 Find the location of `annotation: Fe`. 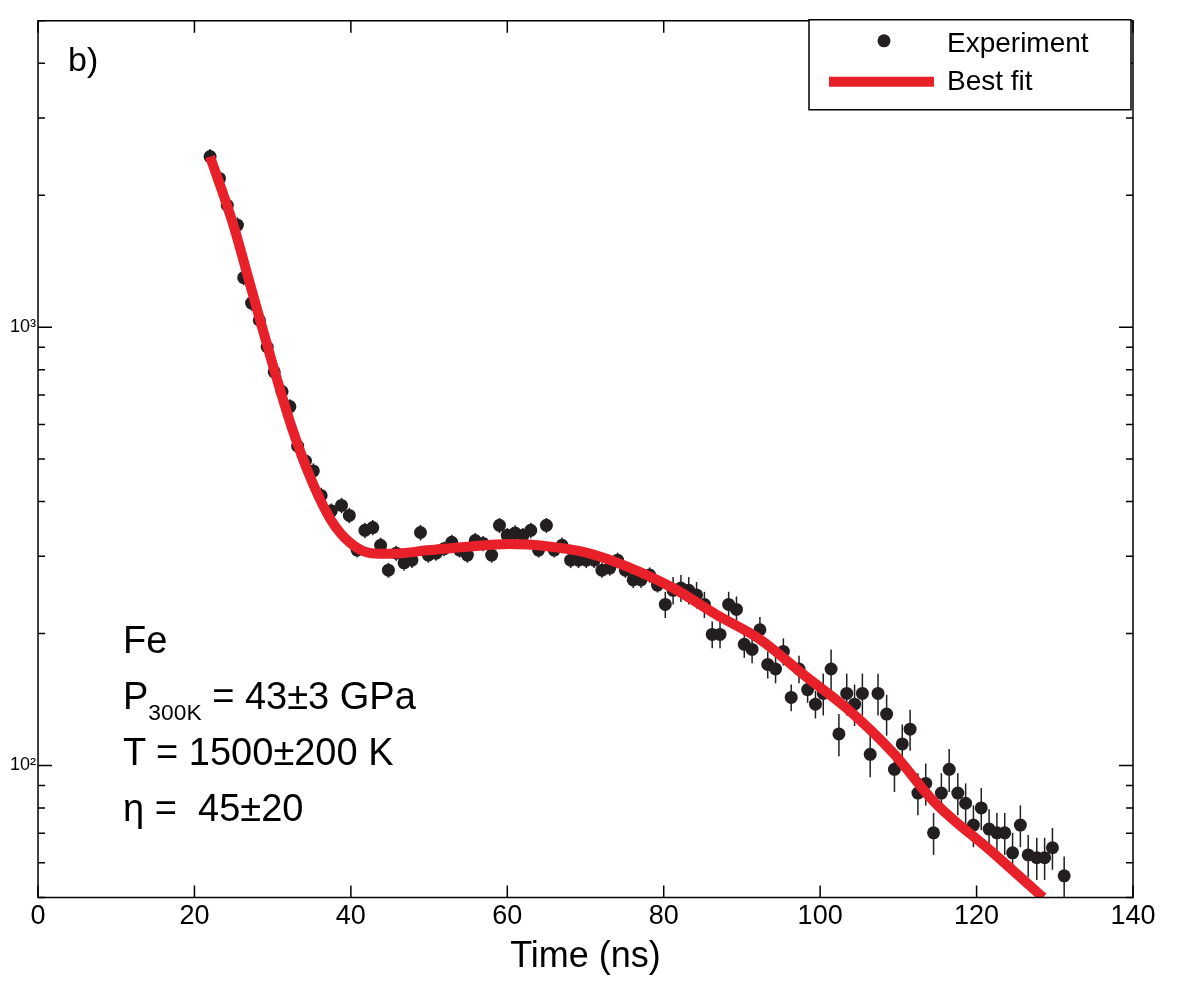

annotation: Fe is located at coordinates (145, 639).